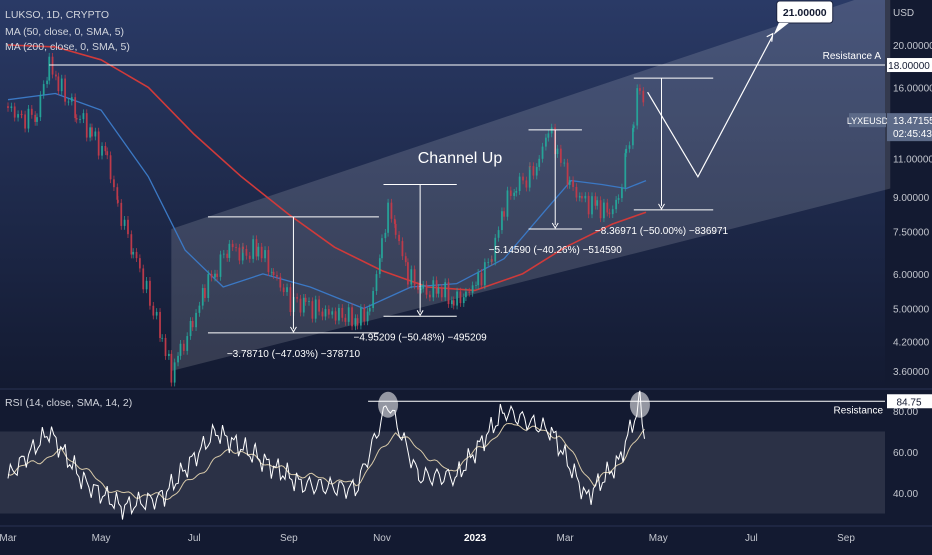 The image size is (932, 555). What do you see at coordinates (805, 13) in the screenshot?
I see `target-callout-text: 21.00000` at bounding box center [805, 13].